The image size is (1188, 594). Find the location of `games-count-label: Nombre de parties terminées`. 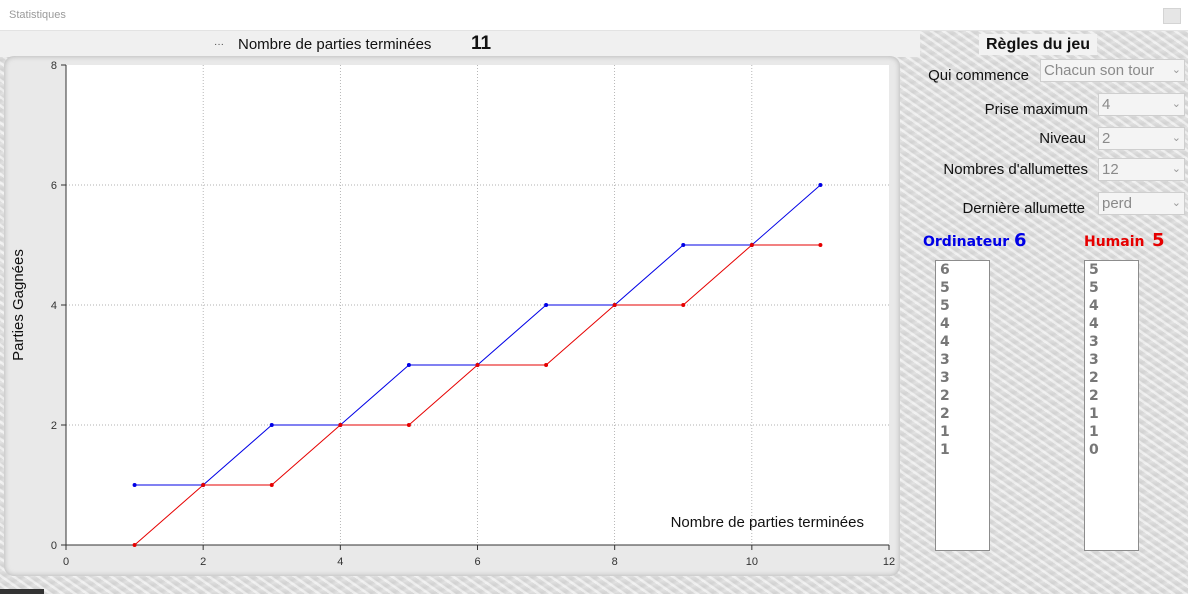

games-count-label: Nombre de parties terminées is located at coordinates (335, 44).